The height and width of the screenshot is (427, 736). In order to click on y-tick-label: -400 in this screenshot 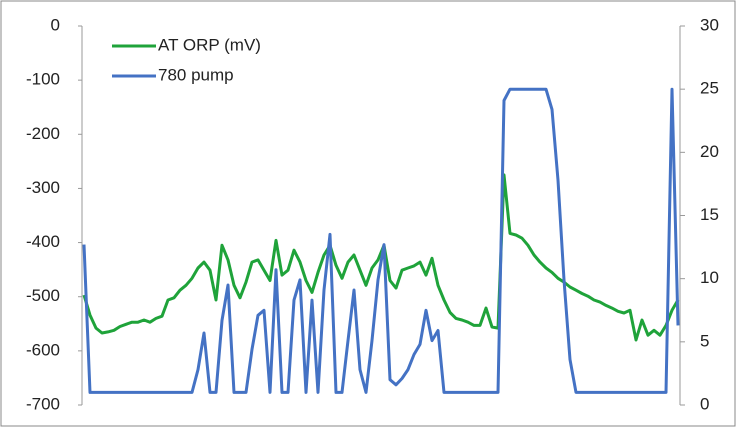, I will do `click(43, 241)`.